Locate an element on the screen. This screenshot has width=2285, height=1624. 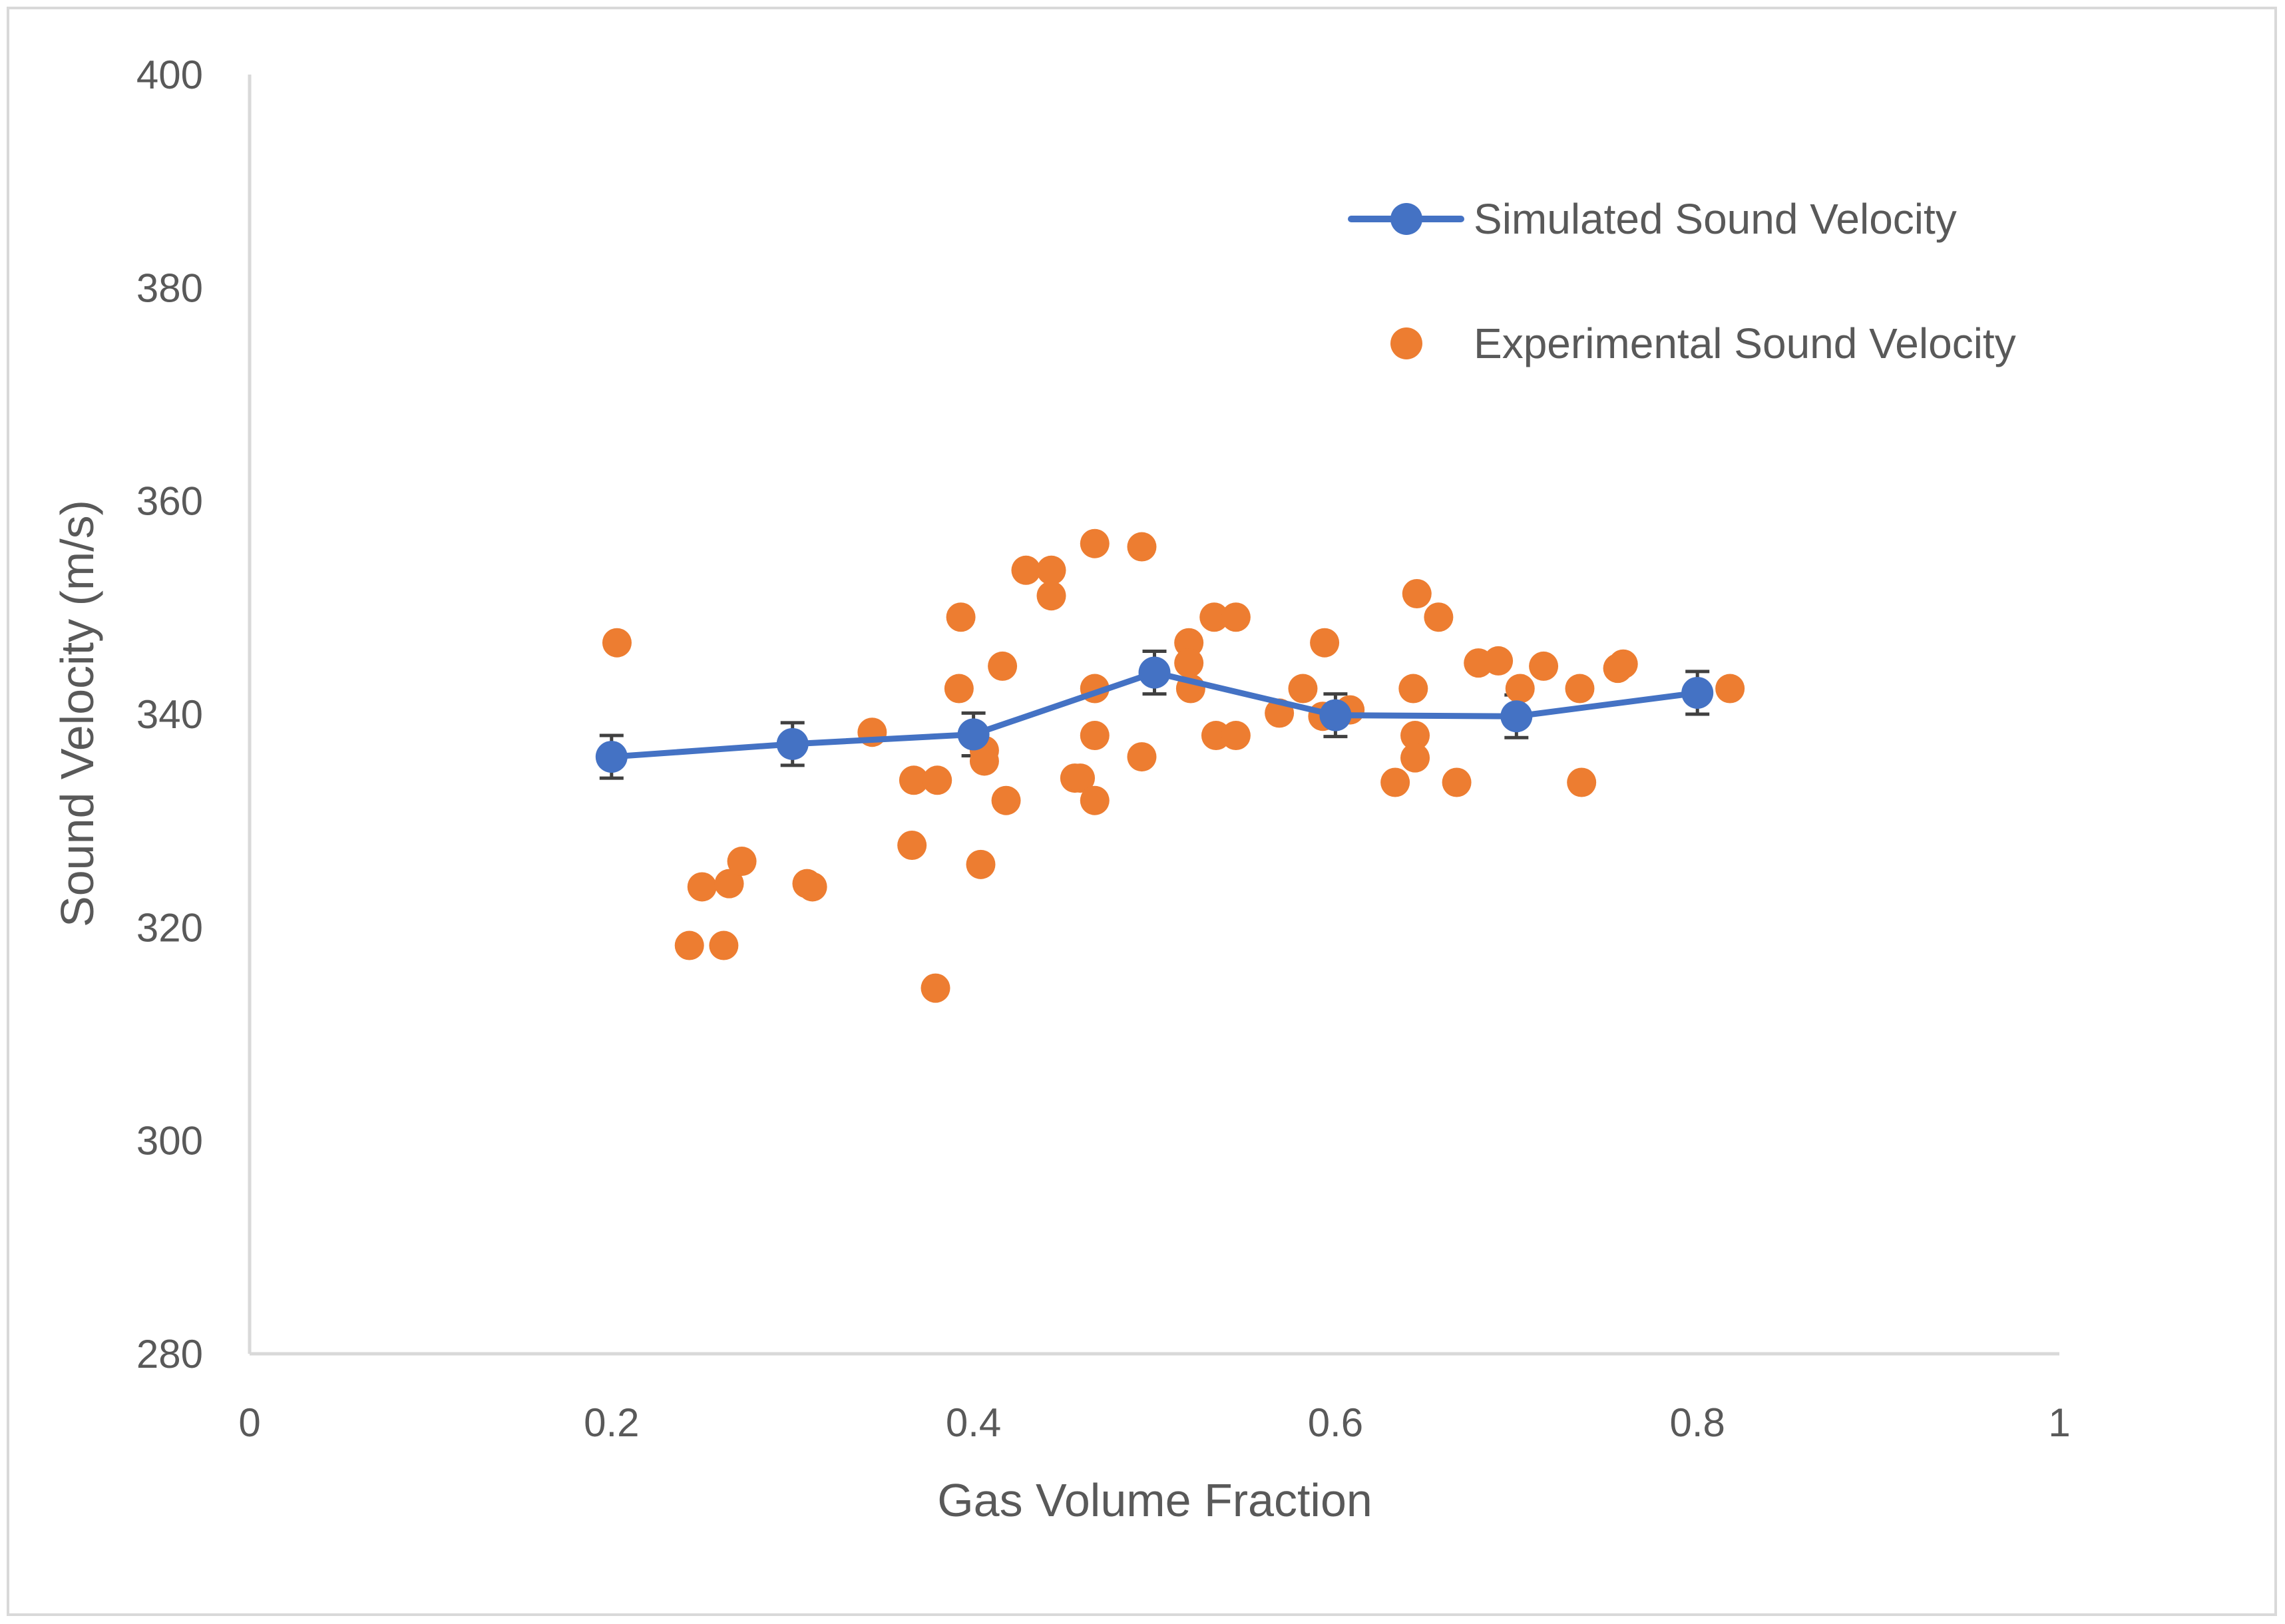
x-tick-labels: 0 0.2 0.4 0.6 0.8 1 is located at coordinates (1154, 1423).